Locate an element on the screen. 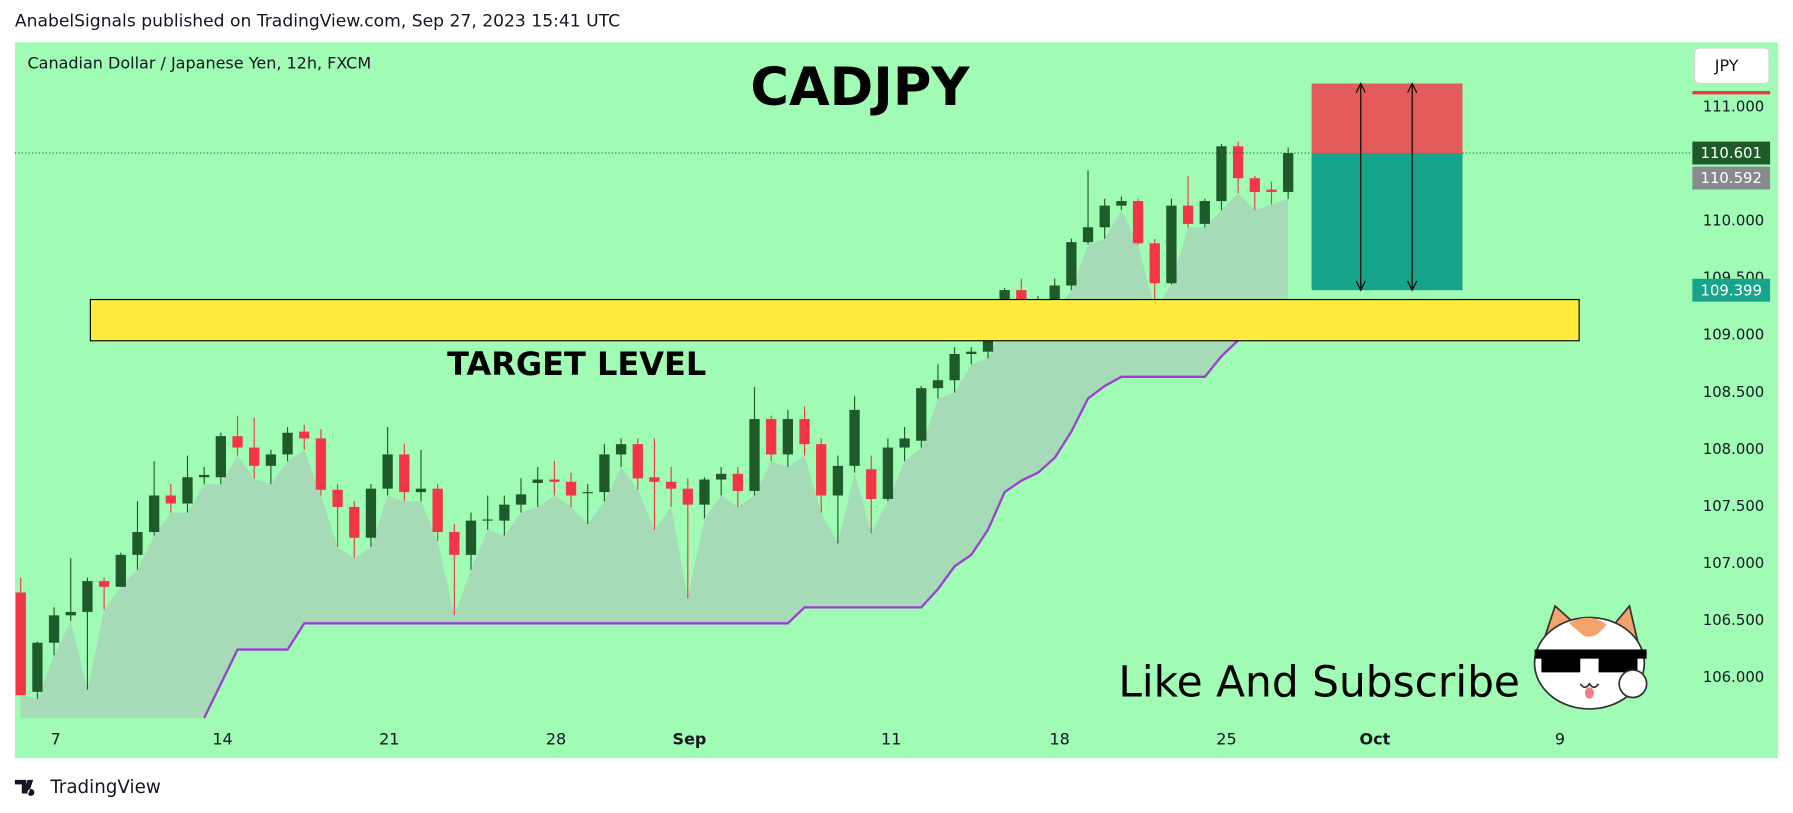 Image resolution: width=1793 pixels, height=813 pixels. cat-head is located at coordinates (1589, 663).